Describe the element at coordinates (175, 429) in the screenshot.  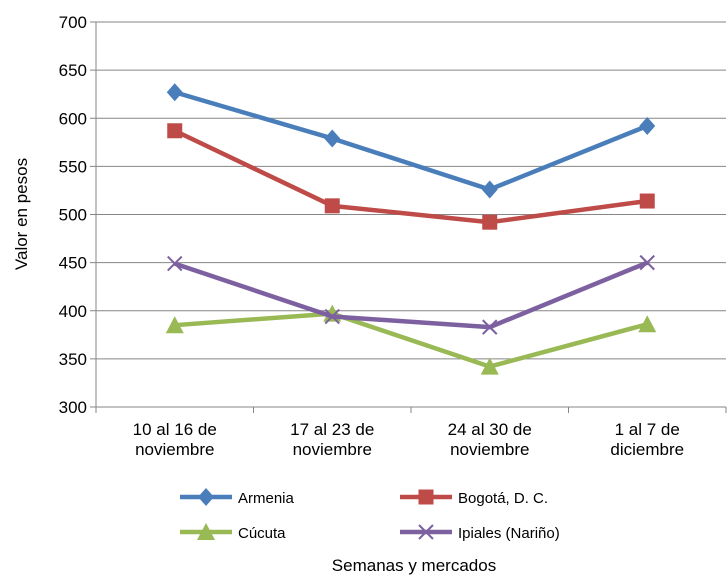
I see `x-tick-label: 10 al 16 de` at that location.